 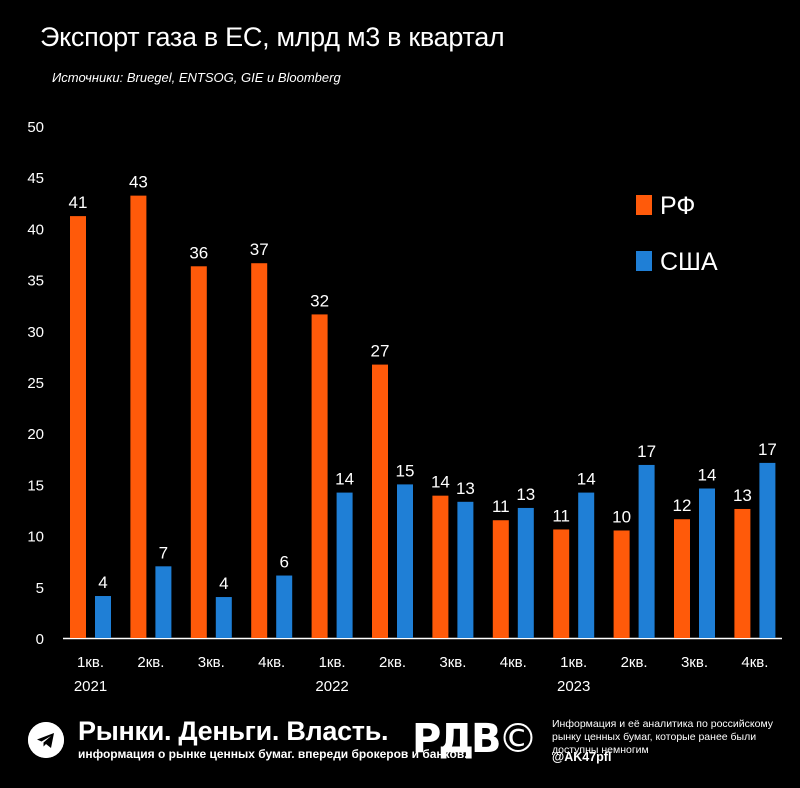 I want to click on y-tick-label: 45, so click(x=35, y=178).